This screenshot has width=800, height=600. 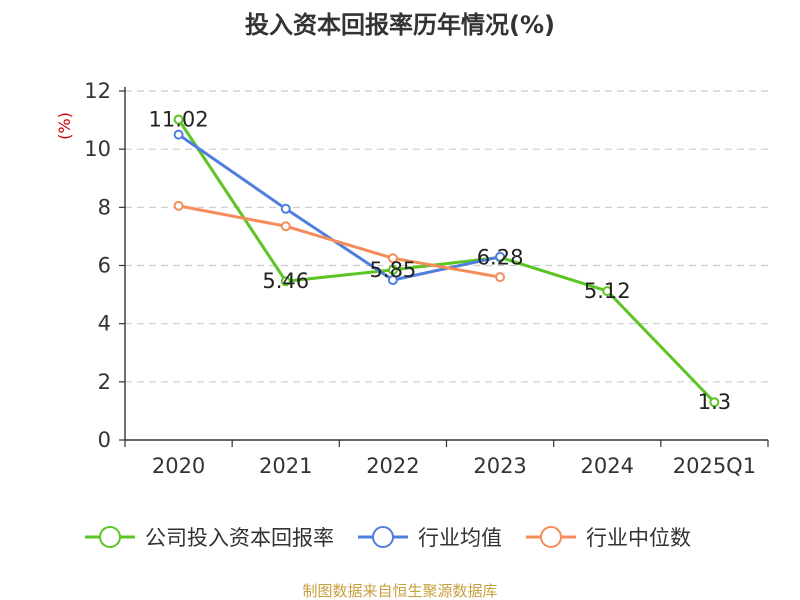 What do you see at coordinates (499, 466) in the screenshot?
I see `x-tick-label: 2023` at bounding box center [499, 466].